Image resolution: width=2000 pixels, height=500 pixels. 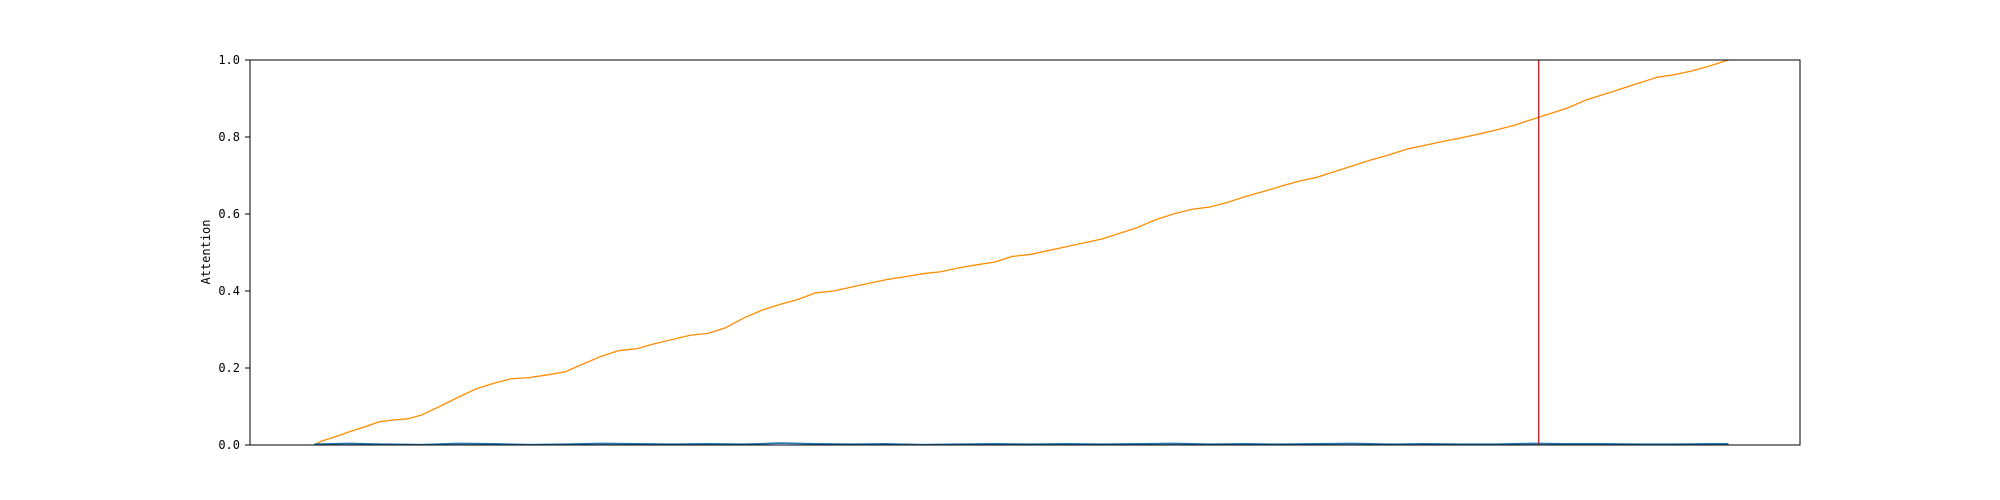 What do you see at coordinates (229, 291) in the screenshot?
I see `y-tick-label: 0.4` at bounding box center [229, 291].